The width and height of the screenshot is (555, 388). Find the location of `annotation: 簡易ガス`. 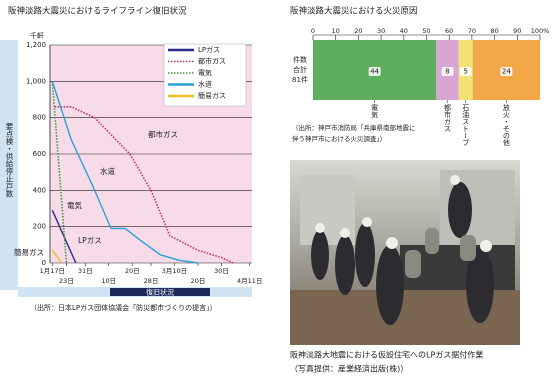

annotation: 簡易ガス is located at coordinates (29, 252).